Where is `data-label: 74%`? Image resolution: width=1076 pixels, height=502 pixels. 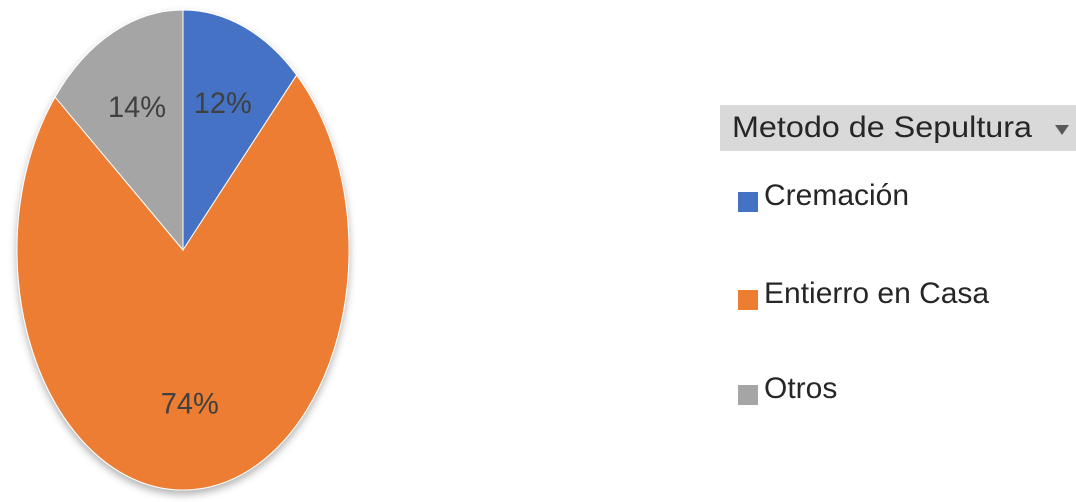
data-label: 74% is located at coordinates (190, 404).